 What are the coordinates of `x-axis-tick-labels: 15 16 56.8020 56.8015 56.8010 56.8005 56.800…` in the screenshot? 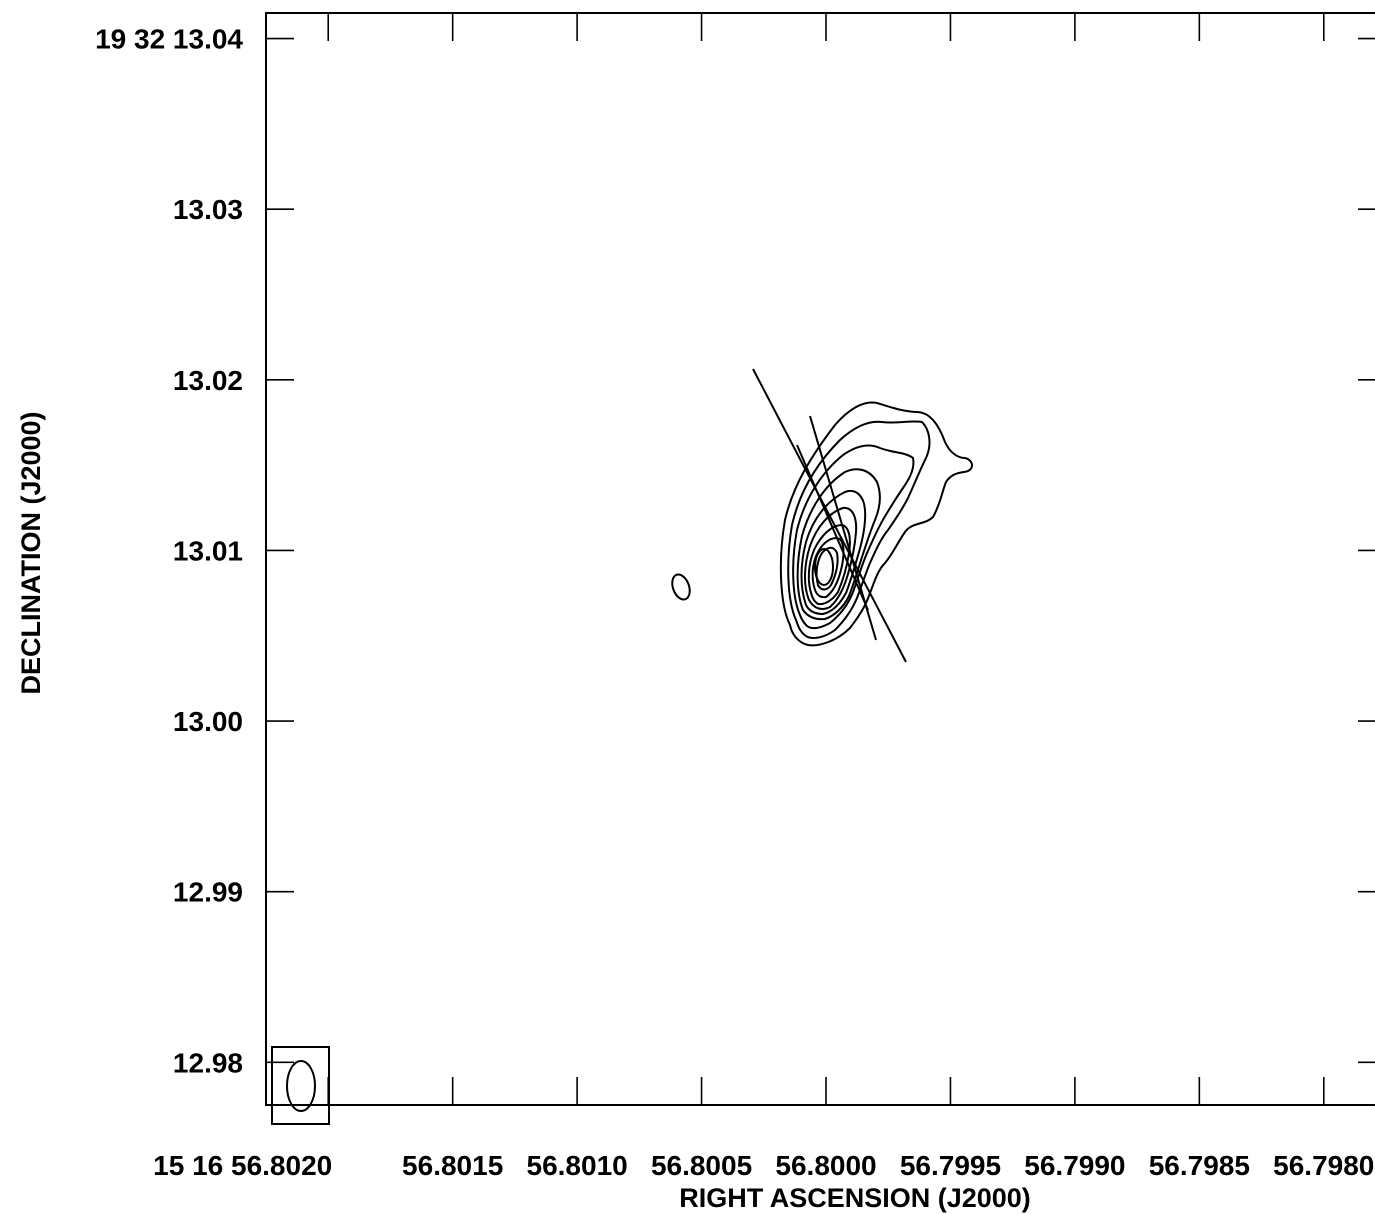 It's located at (763, 1165).